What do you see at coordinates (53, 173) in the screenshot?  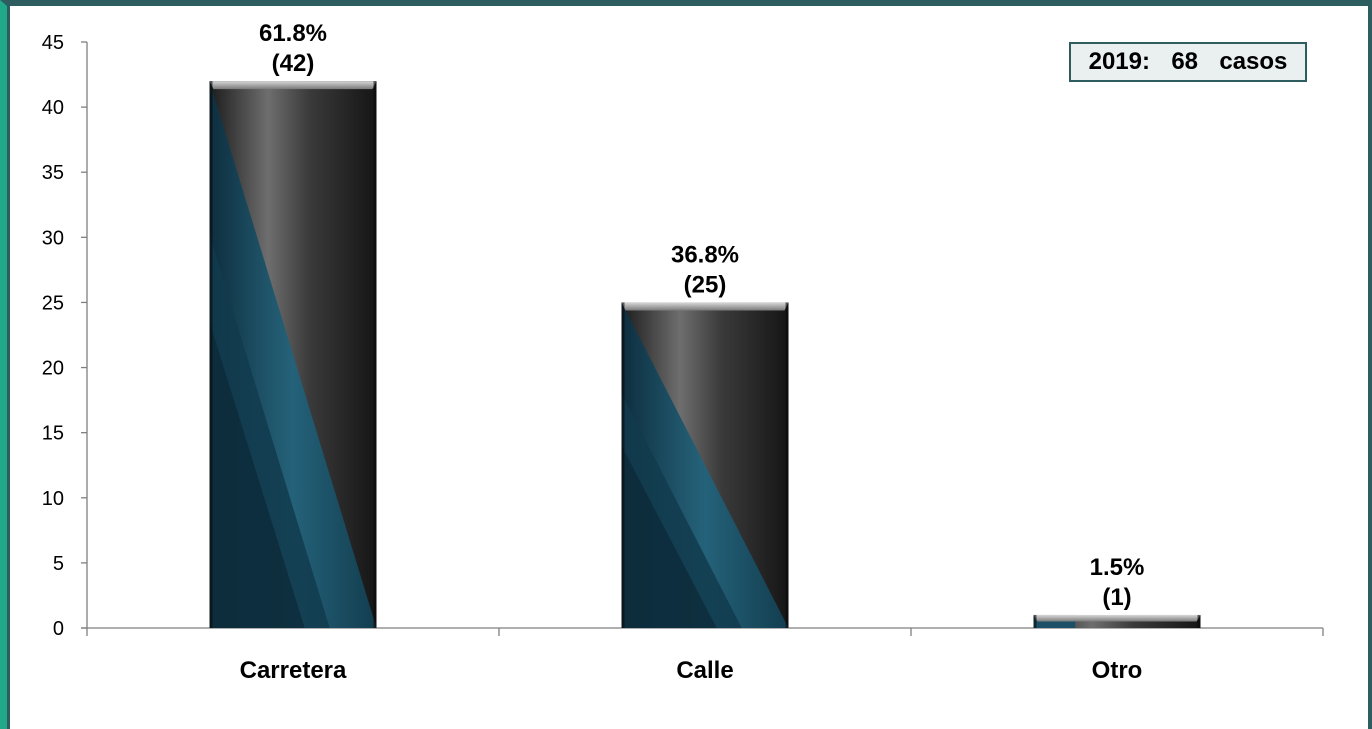 I see `y-tick-label: 35` at bounding box center [53, 173].